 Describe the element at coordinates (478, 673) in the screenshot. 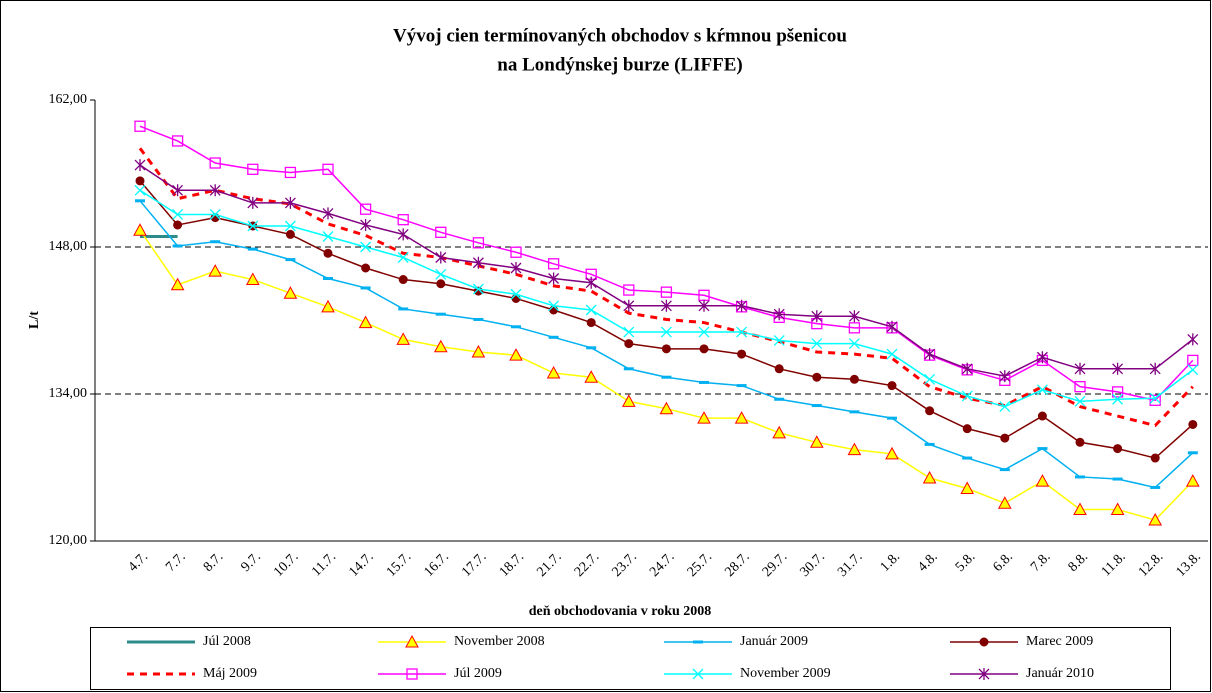

I see `legend-label: Júl 2009` at that location.